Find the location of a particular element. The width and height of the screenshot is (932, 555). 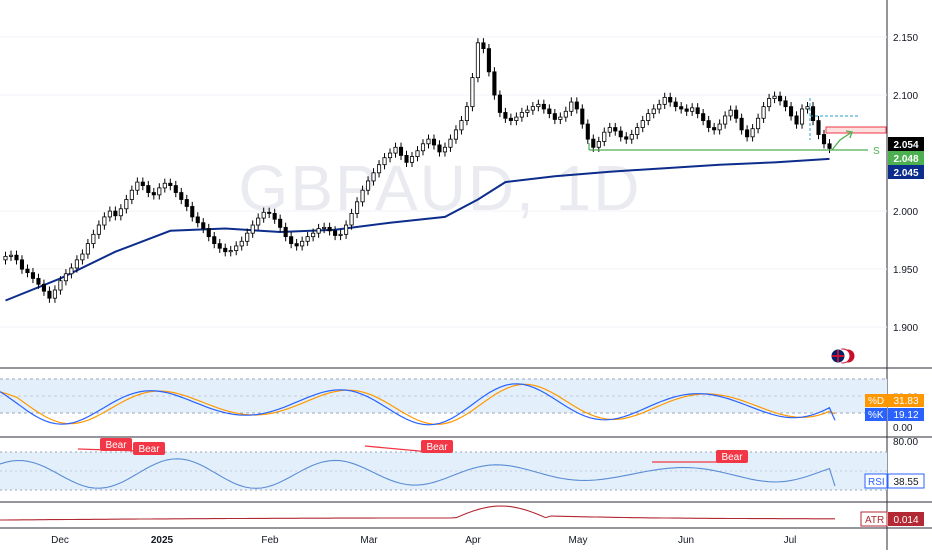

date-axis: Dec 2025 Feb Mar Apr May Jun Jul is located at coordinates (423, 540).